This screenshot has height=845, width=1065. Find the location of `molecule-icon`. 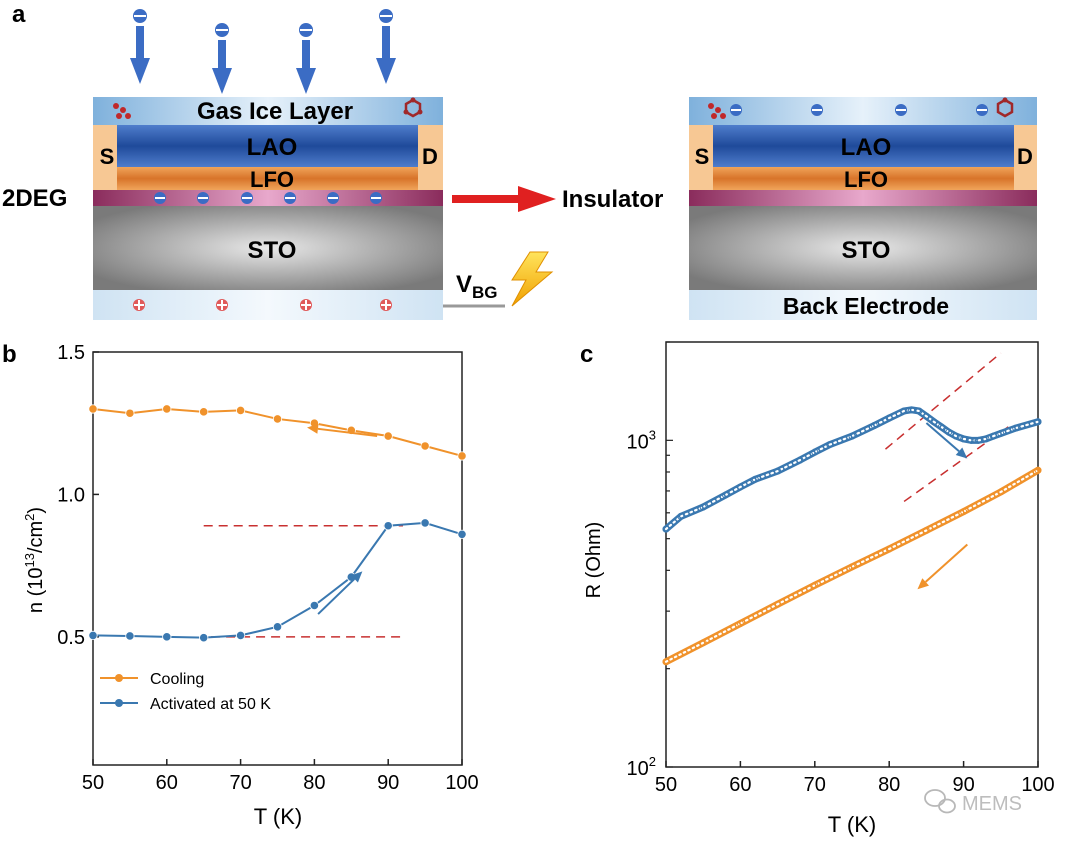

molecule-icon is located at coordinates (1005, 107).